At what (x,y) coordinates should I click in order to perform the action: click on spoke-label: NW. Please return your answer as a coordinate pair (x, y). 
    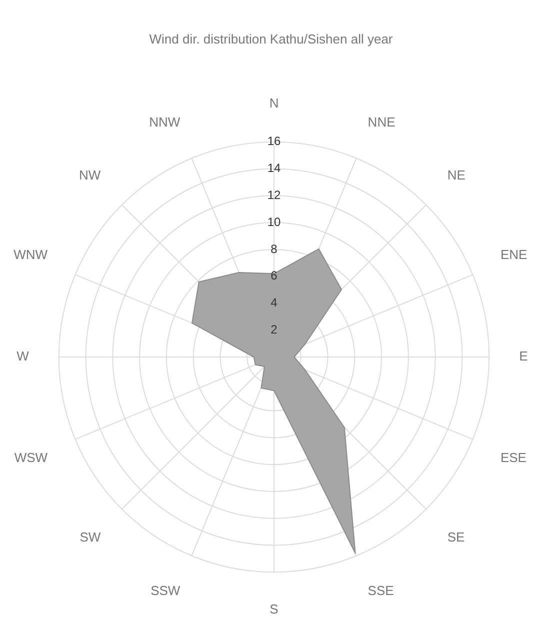
    Looking at the image, I should click on (90, 174).